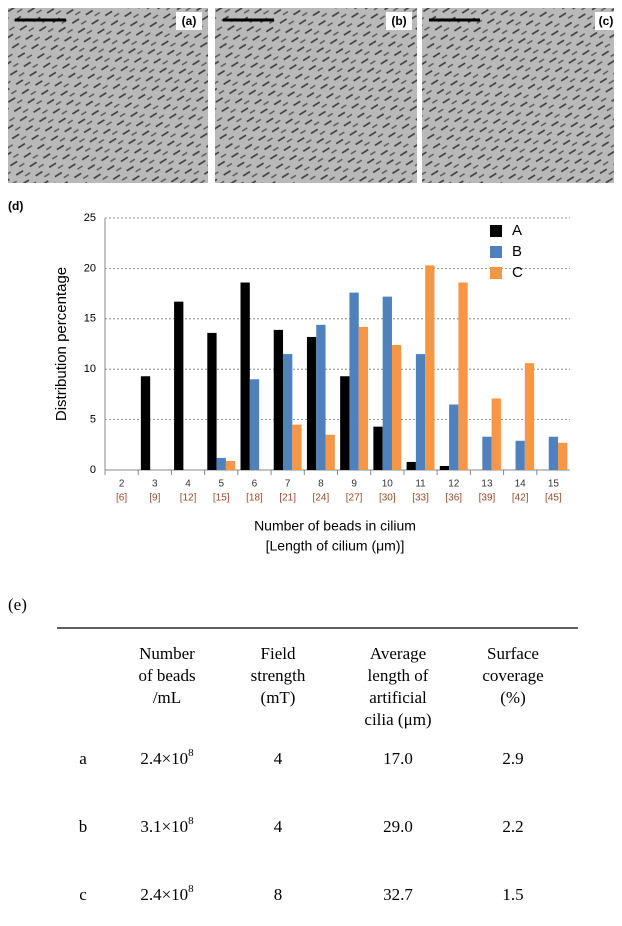  Describe the element at coordinates (398, 894) in the screenshot. I see `table-cell: 32.7` at that location.